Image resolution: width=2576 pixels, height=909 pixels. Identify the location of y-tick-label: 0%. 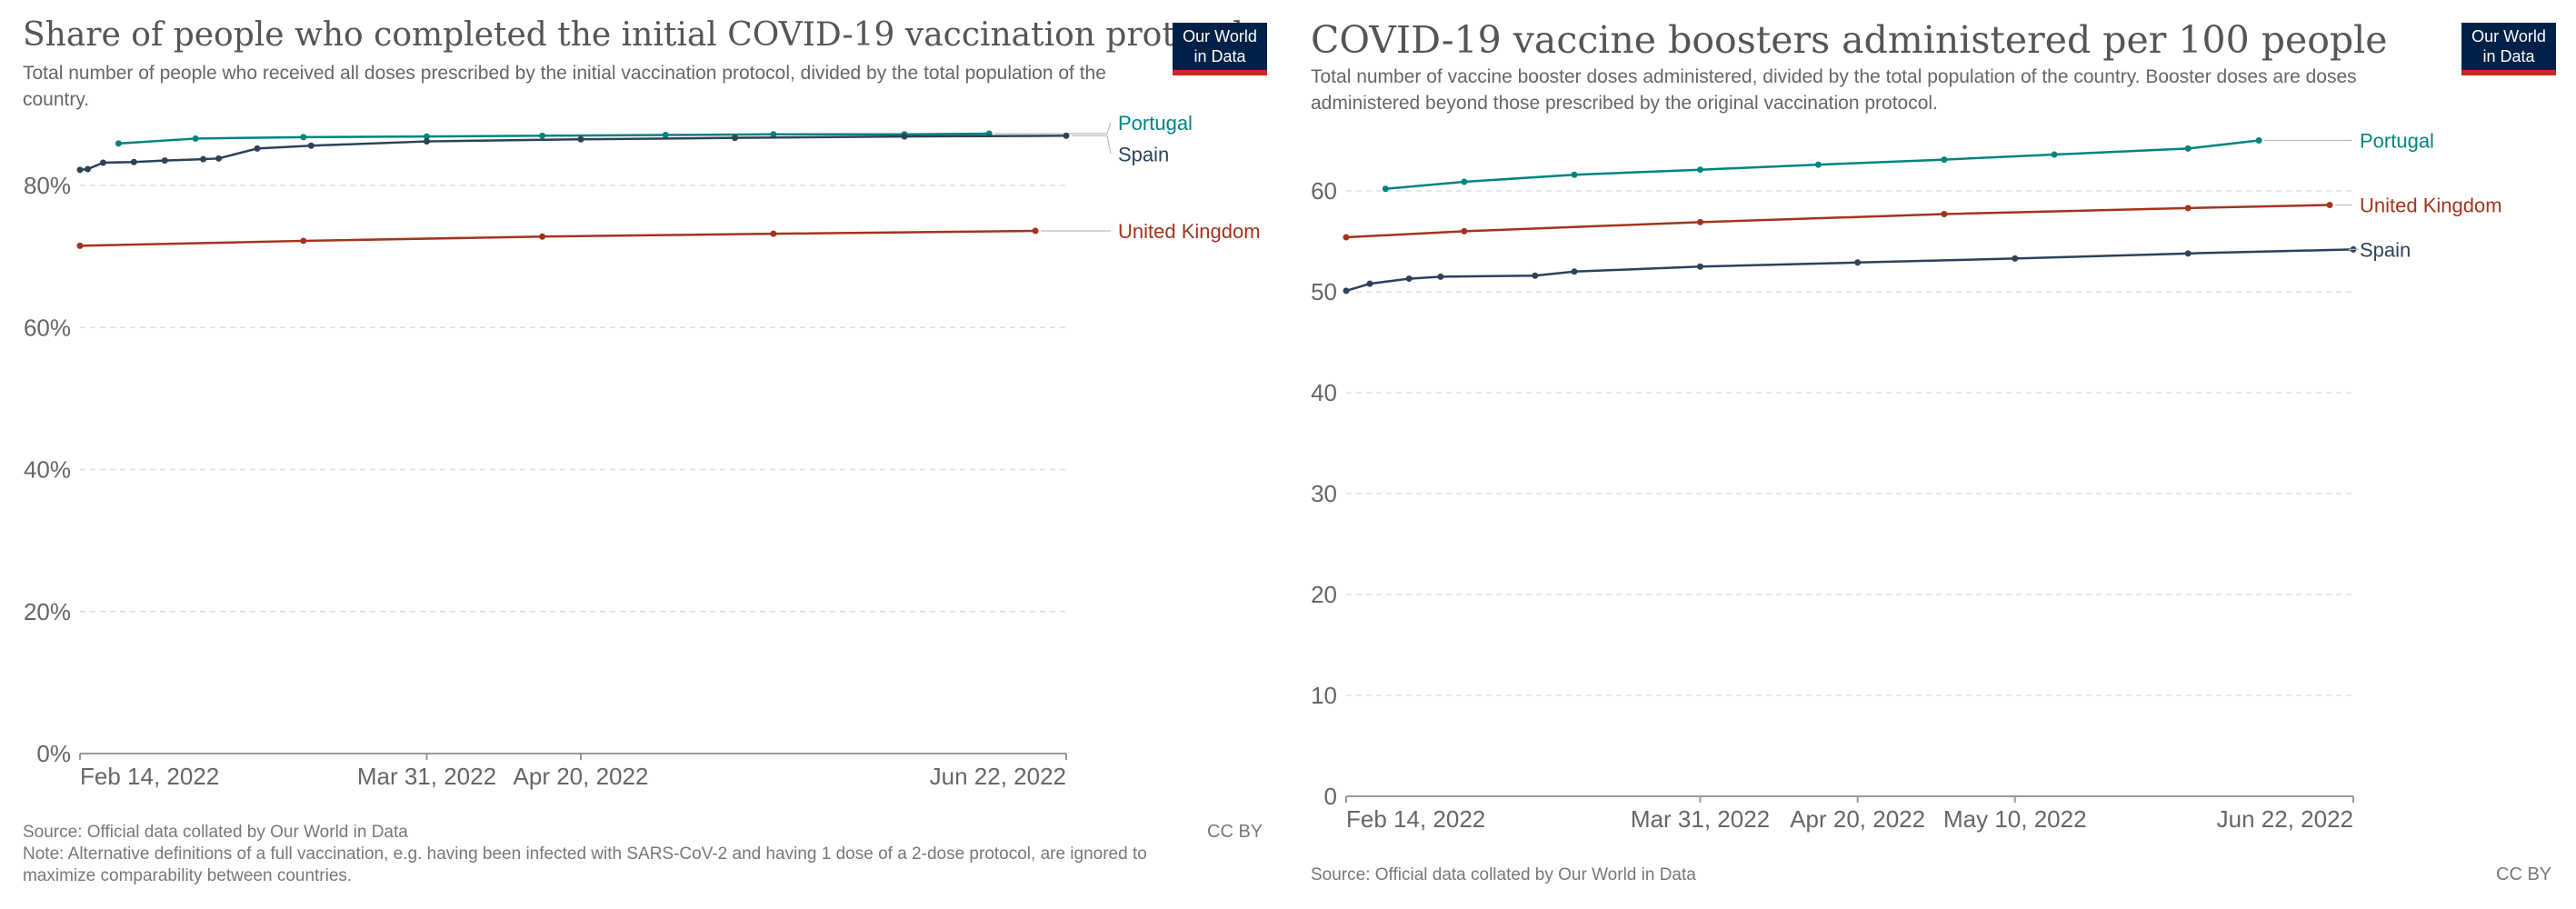
(53, 753).